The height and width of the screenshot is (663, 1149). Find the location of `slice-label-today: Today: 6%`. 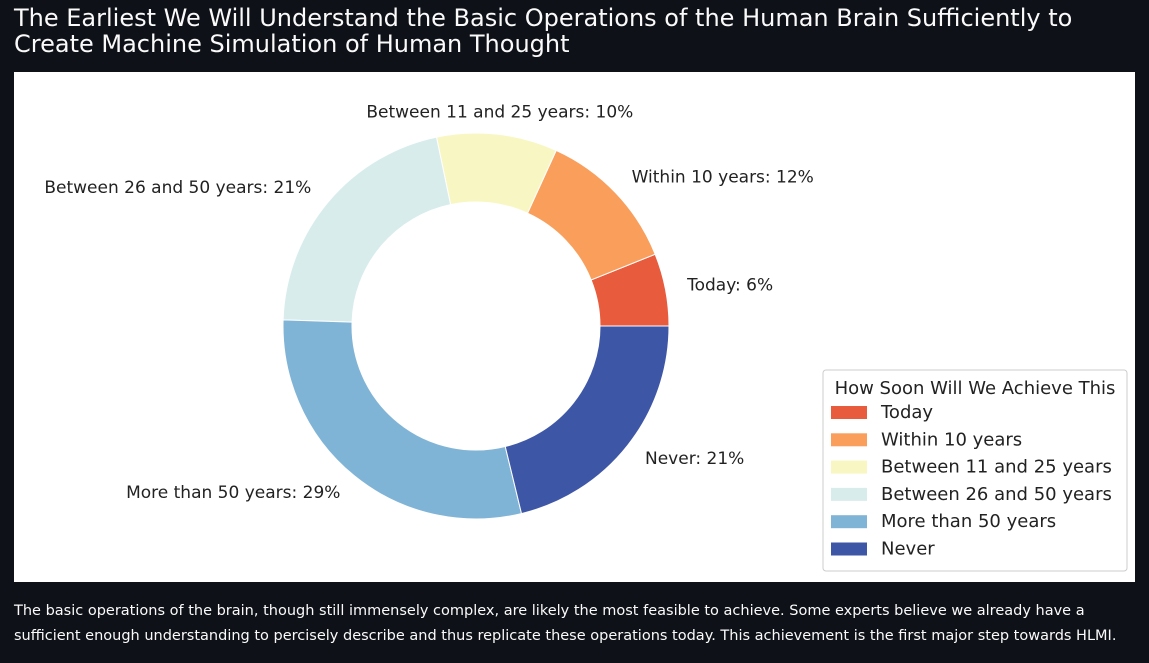

slice-label-today: Today: 6% is located at coordinates (729, 285).